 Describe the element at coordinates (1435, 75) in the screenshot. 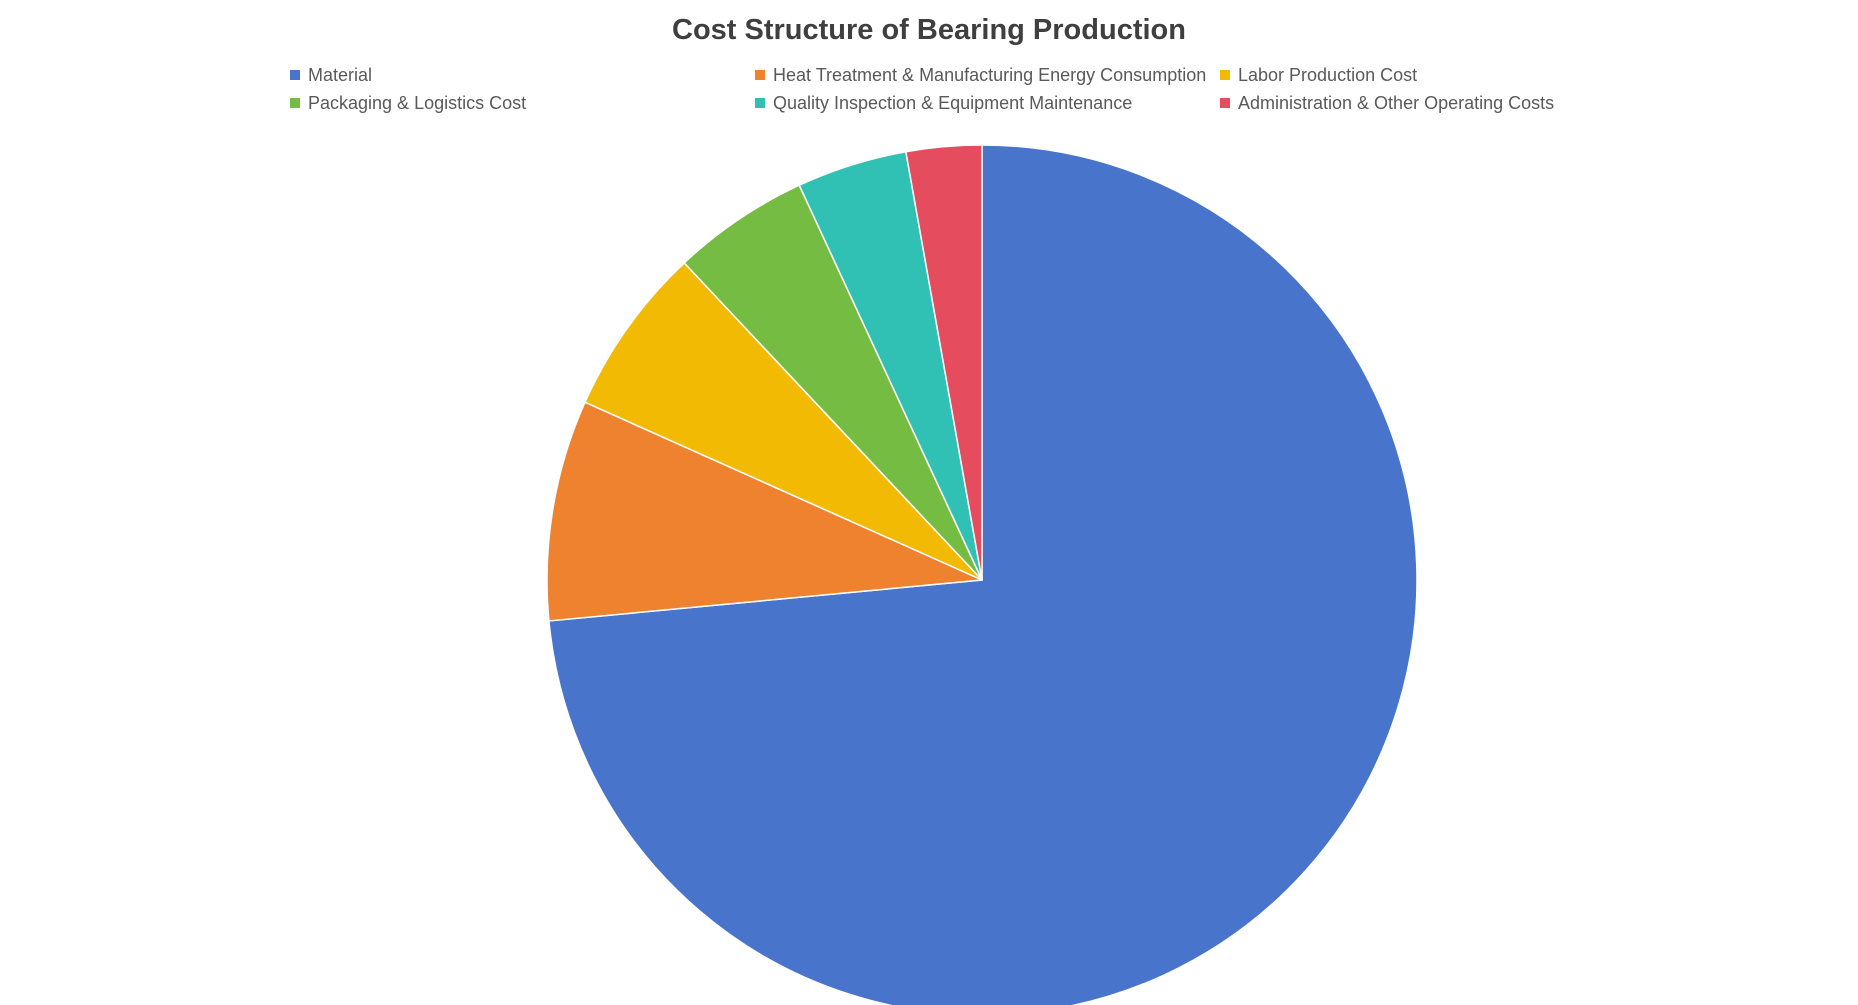

I see `legend-item-labor: Labor Production Cost` at that location.